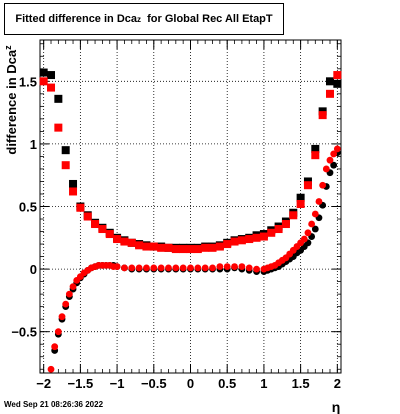 Image resolution: width=400 pixels, height=414 pixels. I want to click on x-tick-label: 2, so click(337, 383).